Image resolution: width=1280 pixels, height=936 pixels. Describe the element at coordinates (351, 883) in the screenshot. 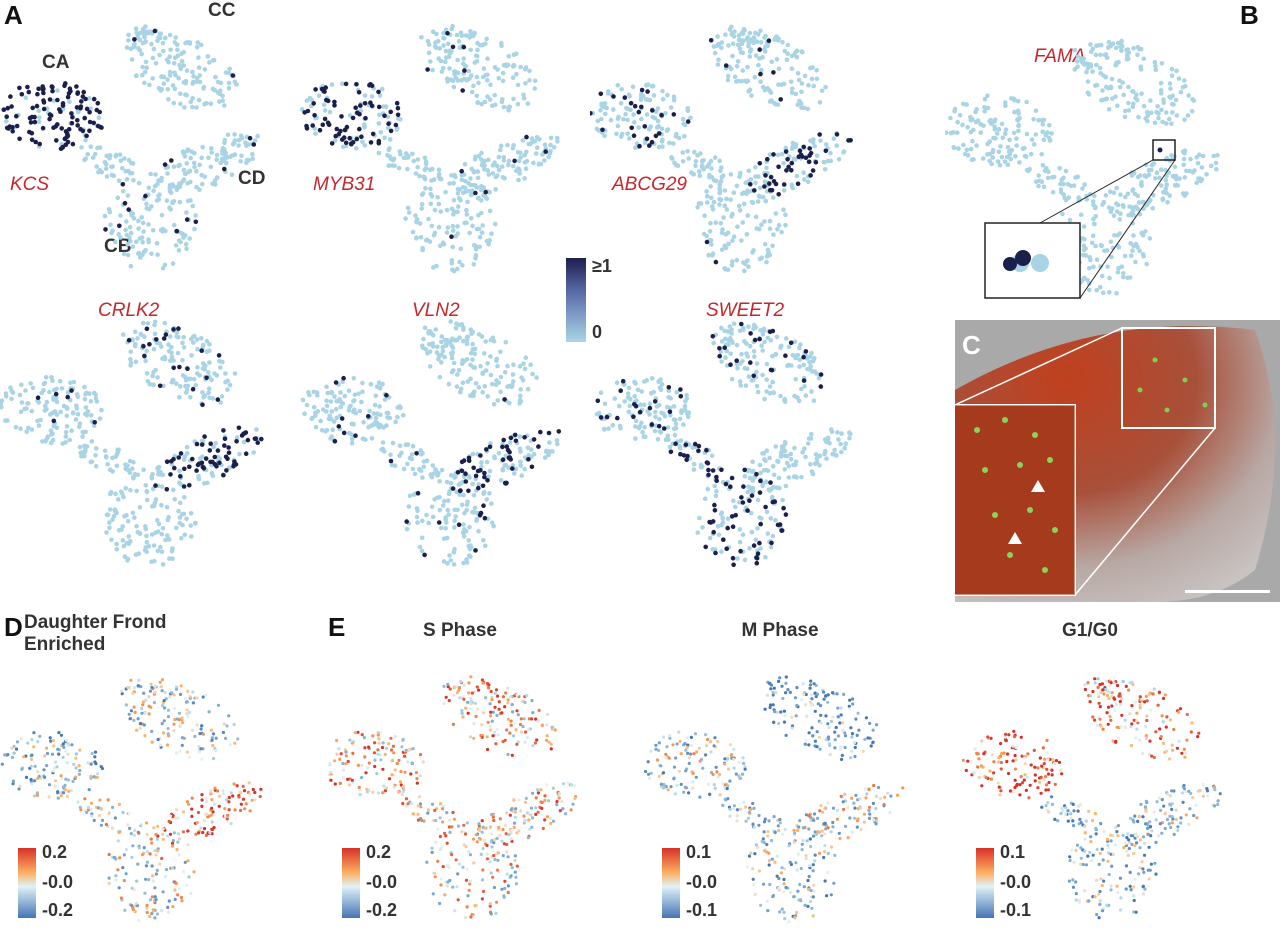

I see `colorbar-s` at that location.